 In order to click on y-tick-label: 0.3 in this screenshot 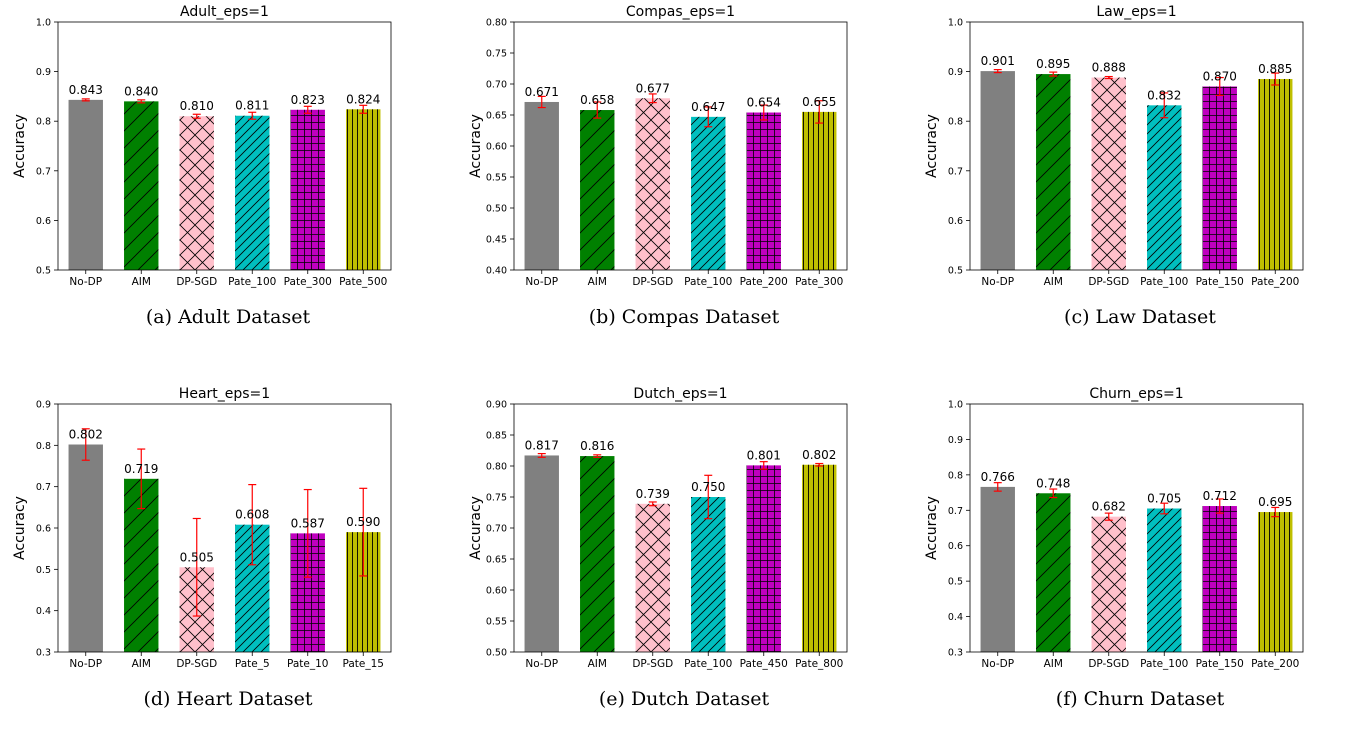, I will do `click(43, 653)`.